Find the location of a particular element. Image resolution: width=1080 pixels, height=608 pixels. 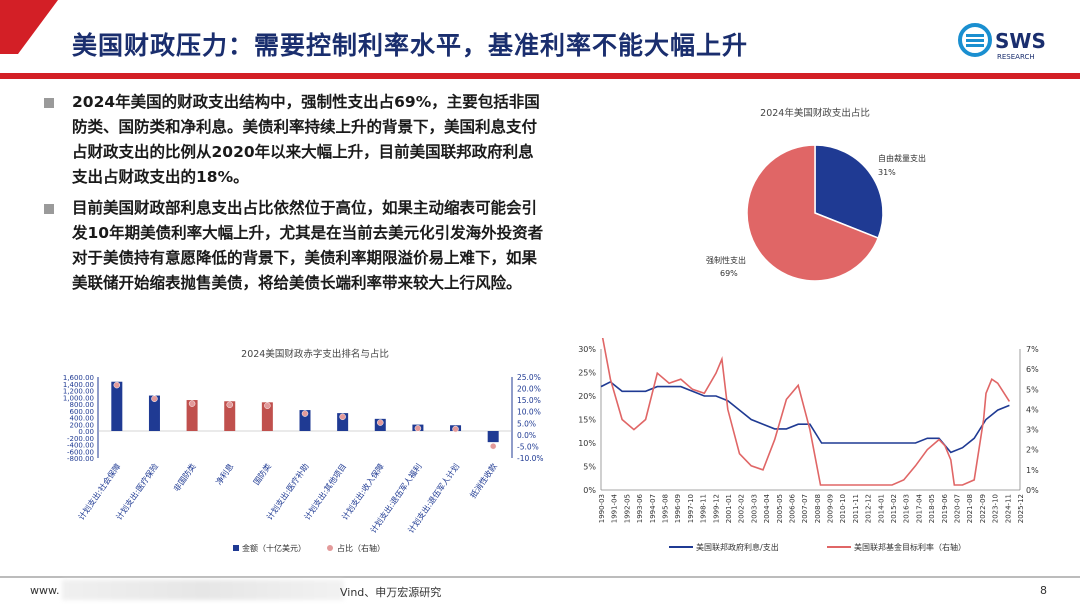

line-xtick-label: 2003-03 is located at coordinates (754, 508).